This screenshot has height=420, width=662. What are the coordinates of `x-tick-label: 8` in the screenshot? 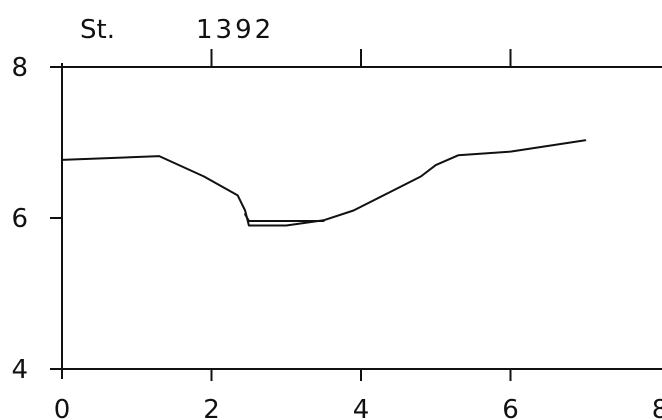 It's located at (657, 407).